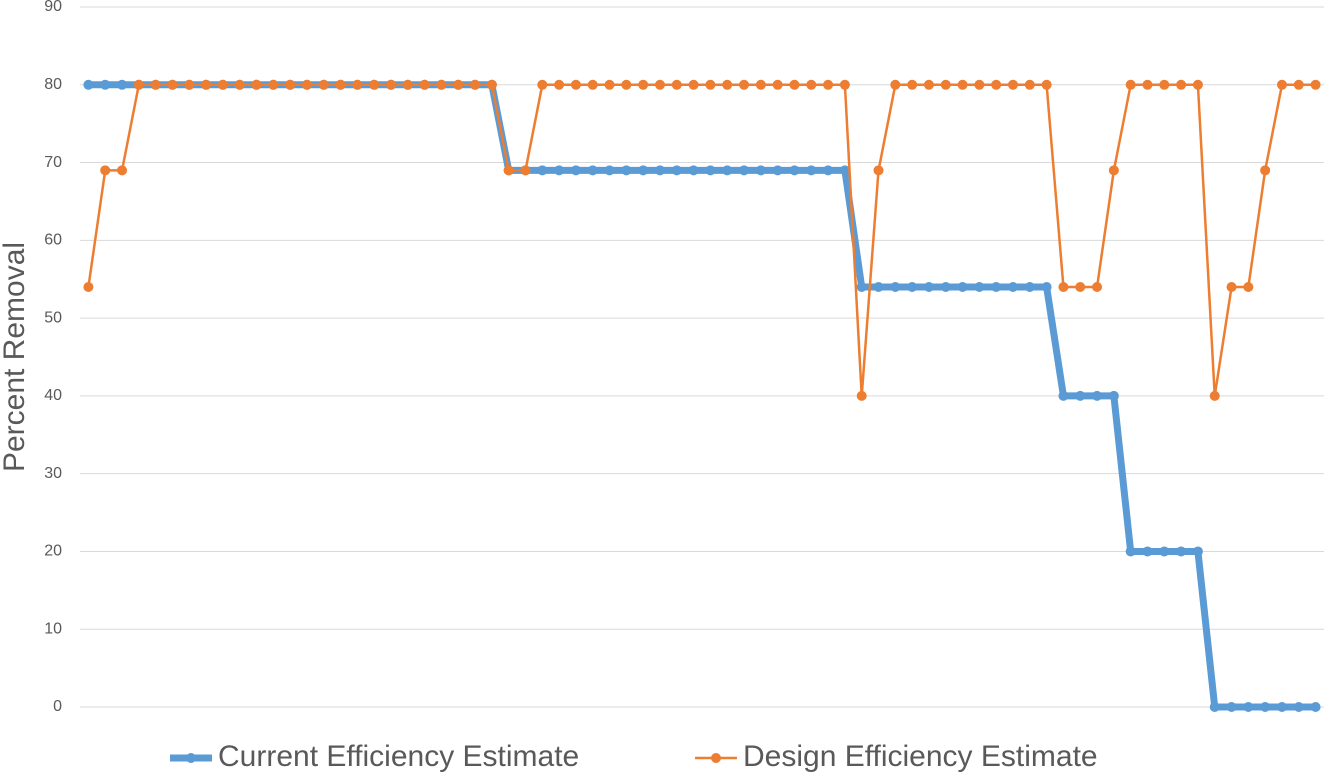 This screenshot has width=1324, height=776. What do you see at coordinates (53, 395) in the screenshot?
I see `y-tick-label: 40` at bounding box center [53, 395].